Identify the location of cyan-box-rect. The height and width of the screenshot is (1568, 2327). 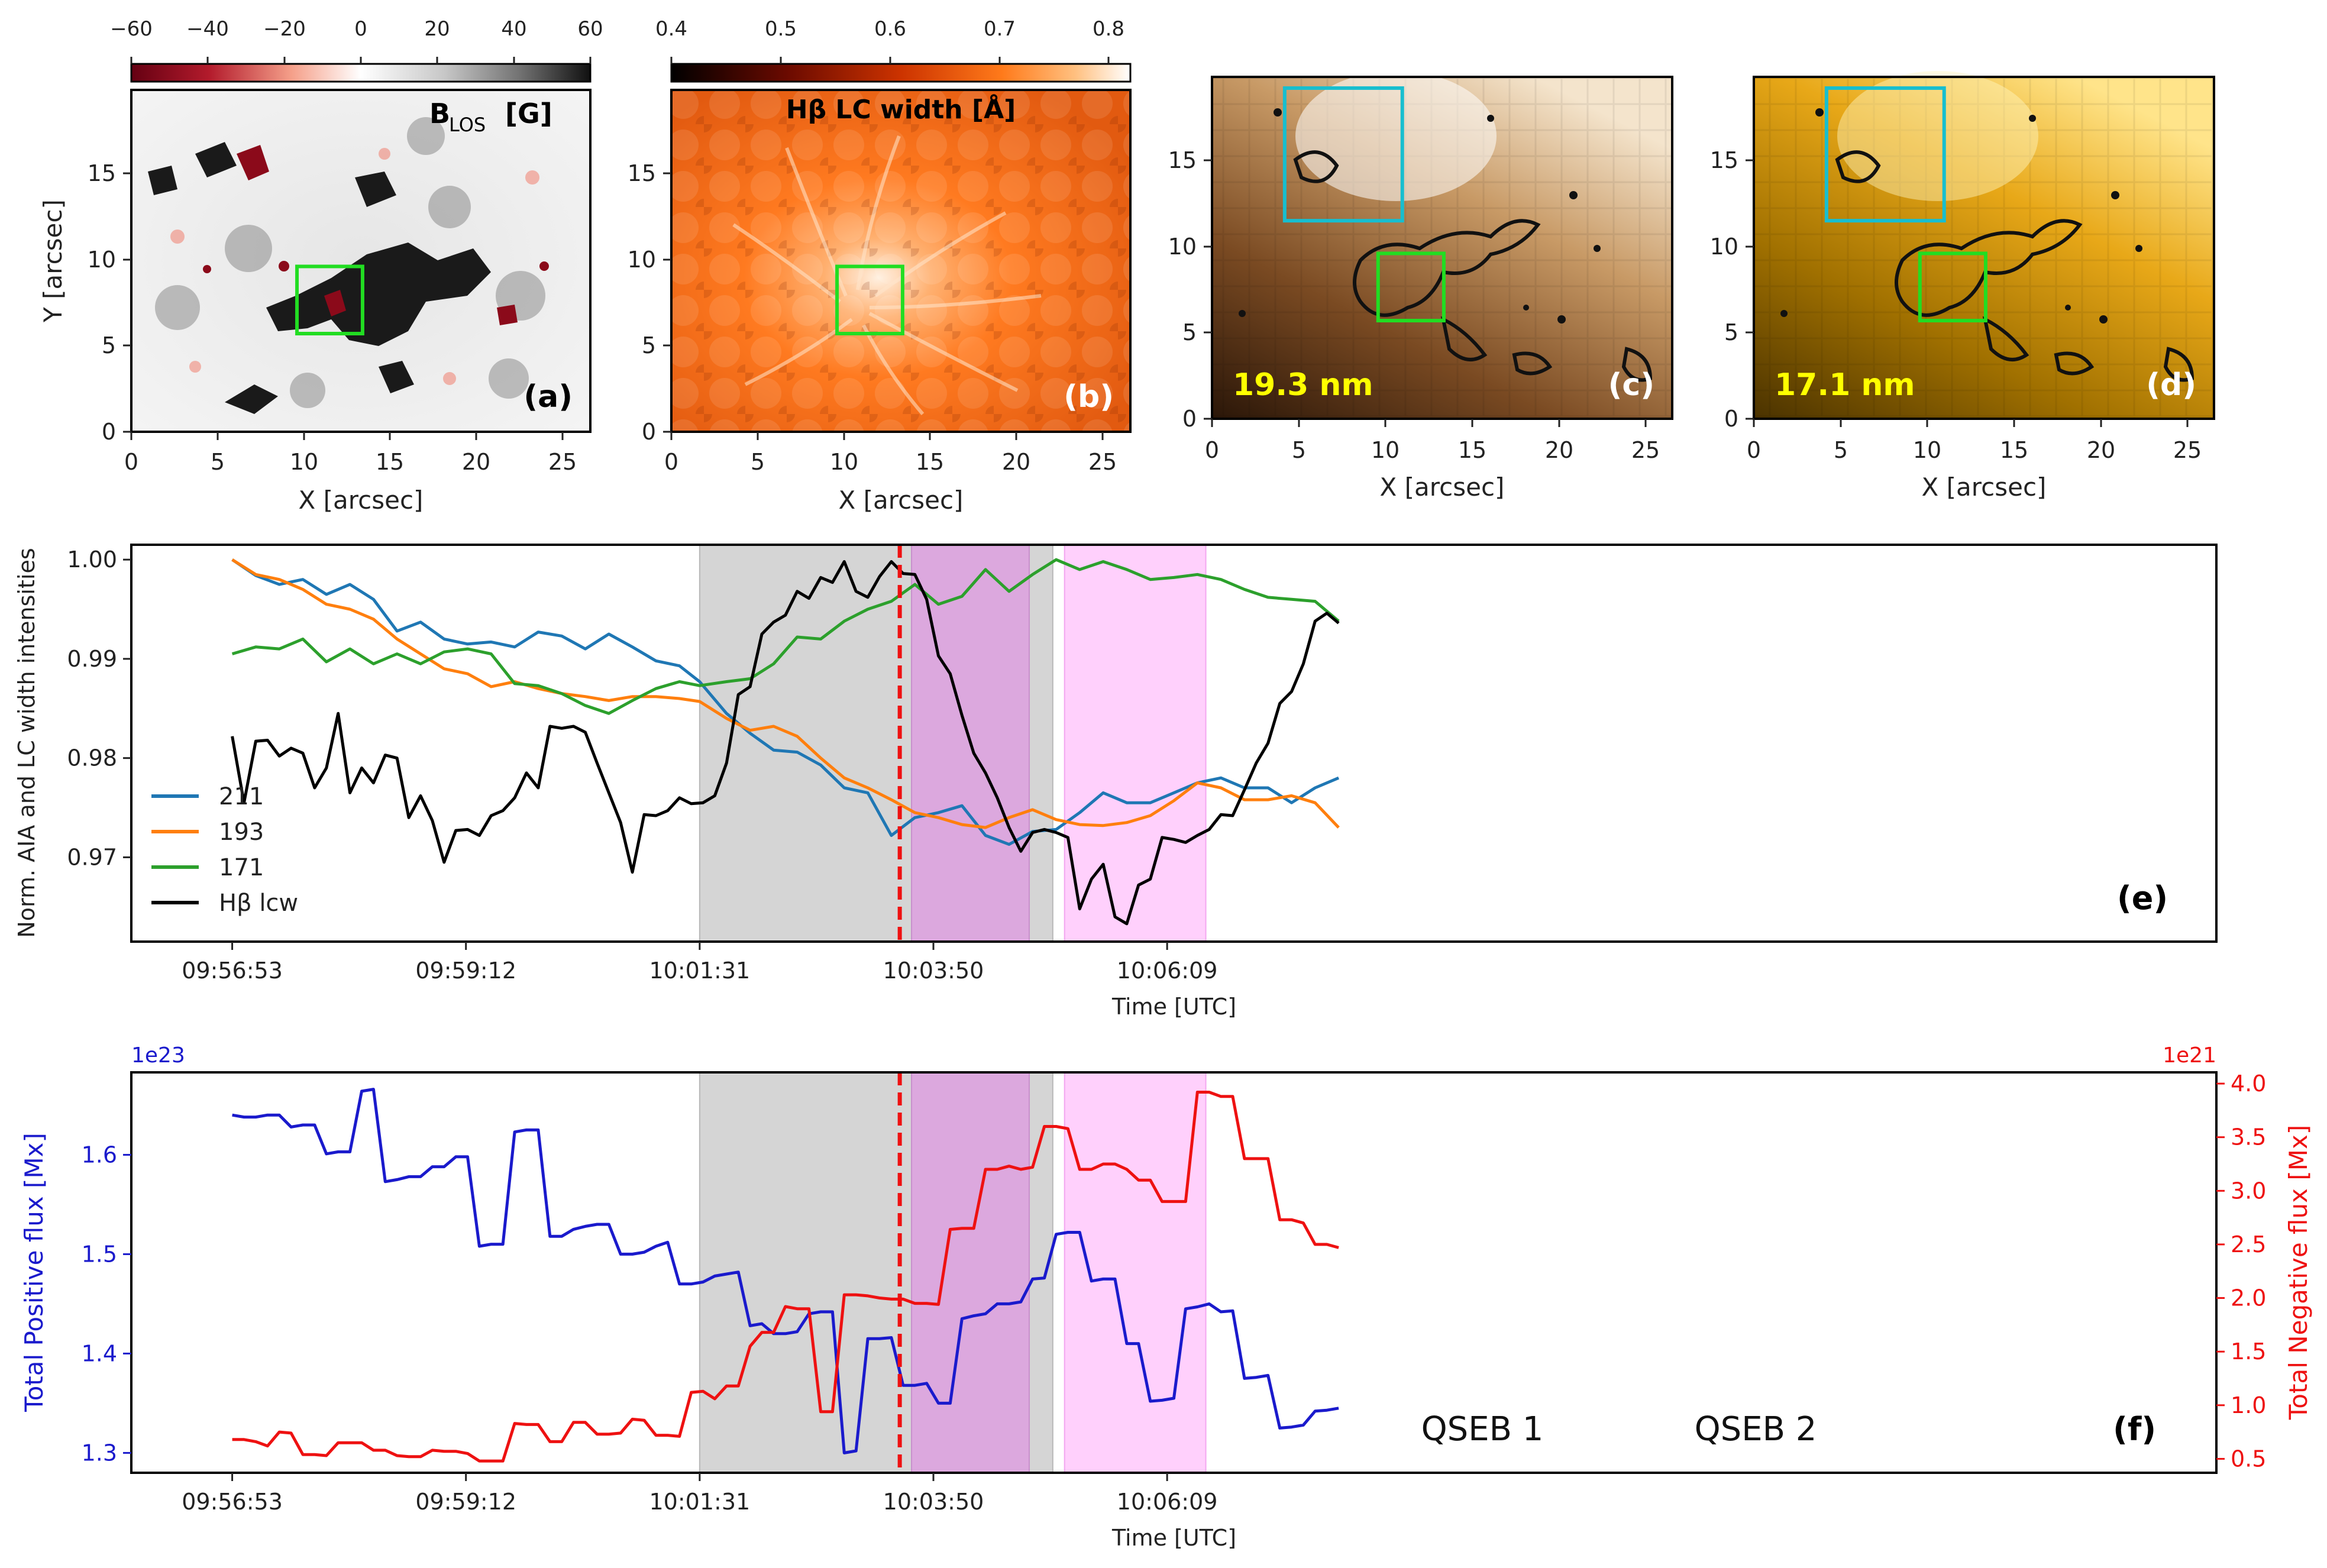
(1885, 154).